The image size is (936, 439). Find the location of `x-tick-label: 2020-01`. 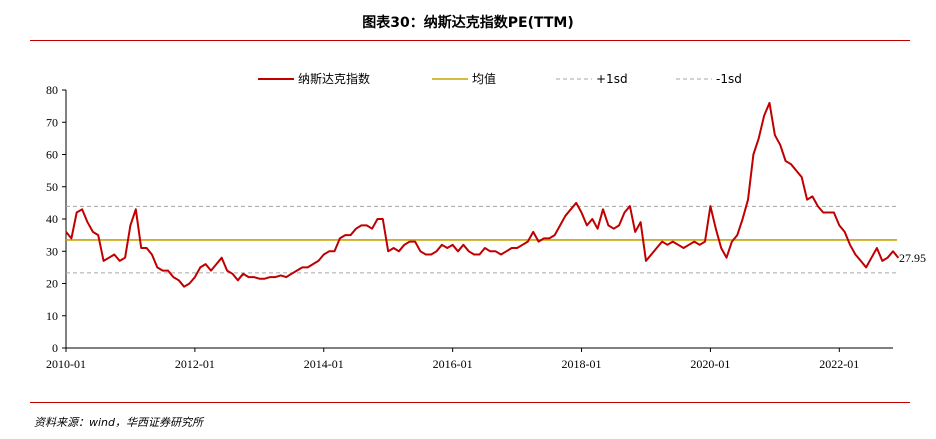

x-tick-label: 2020-01 is located at coordinates (710, 364).